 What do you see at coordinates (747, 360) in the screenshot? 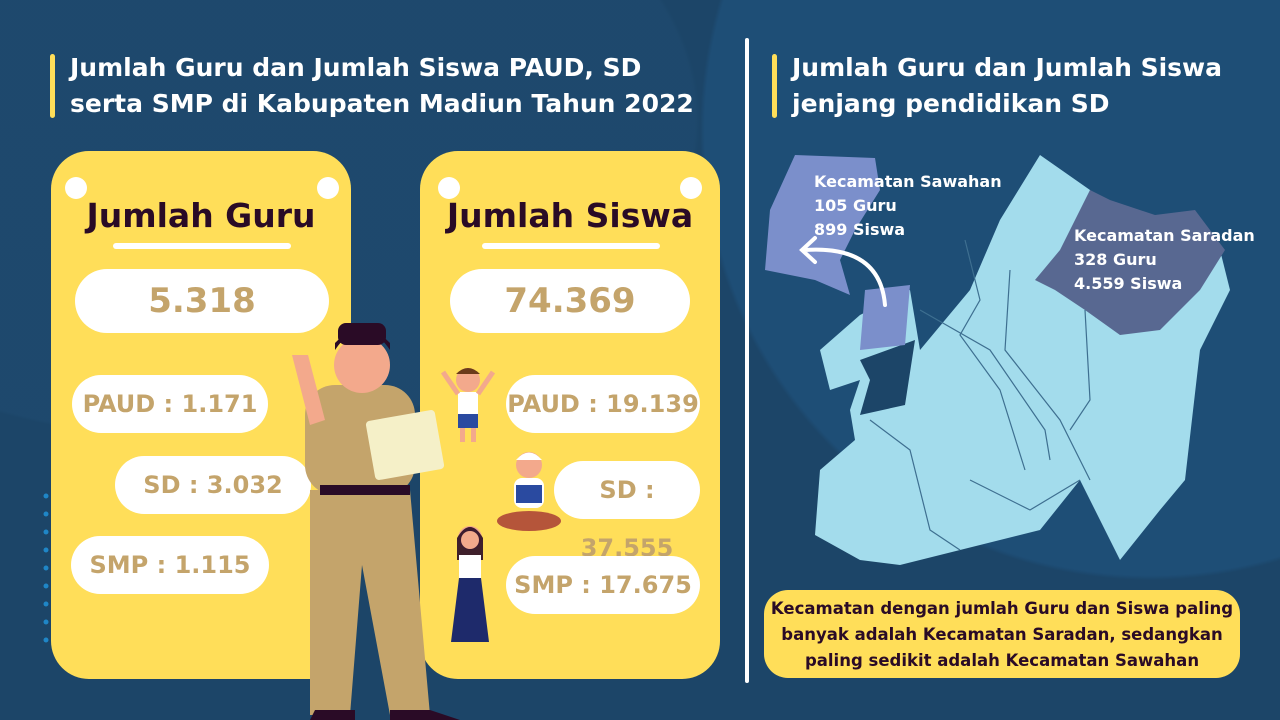
I see `divider` at bounding box center [747, 360].